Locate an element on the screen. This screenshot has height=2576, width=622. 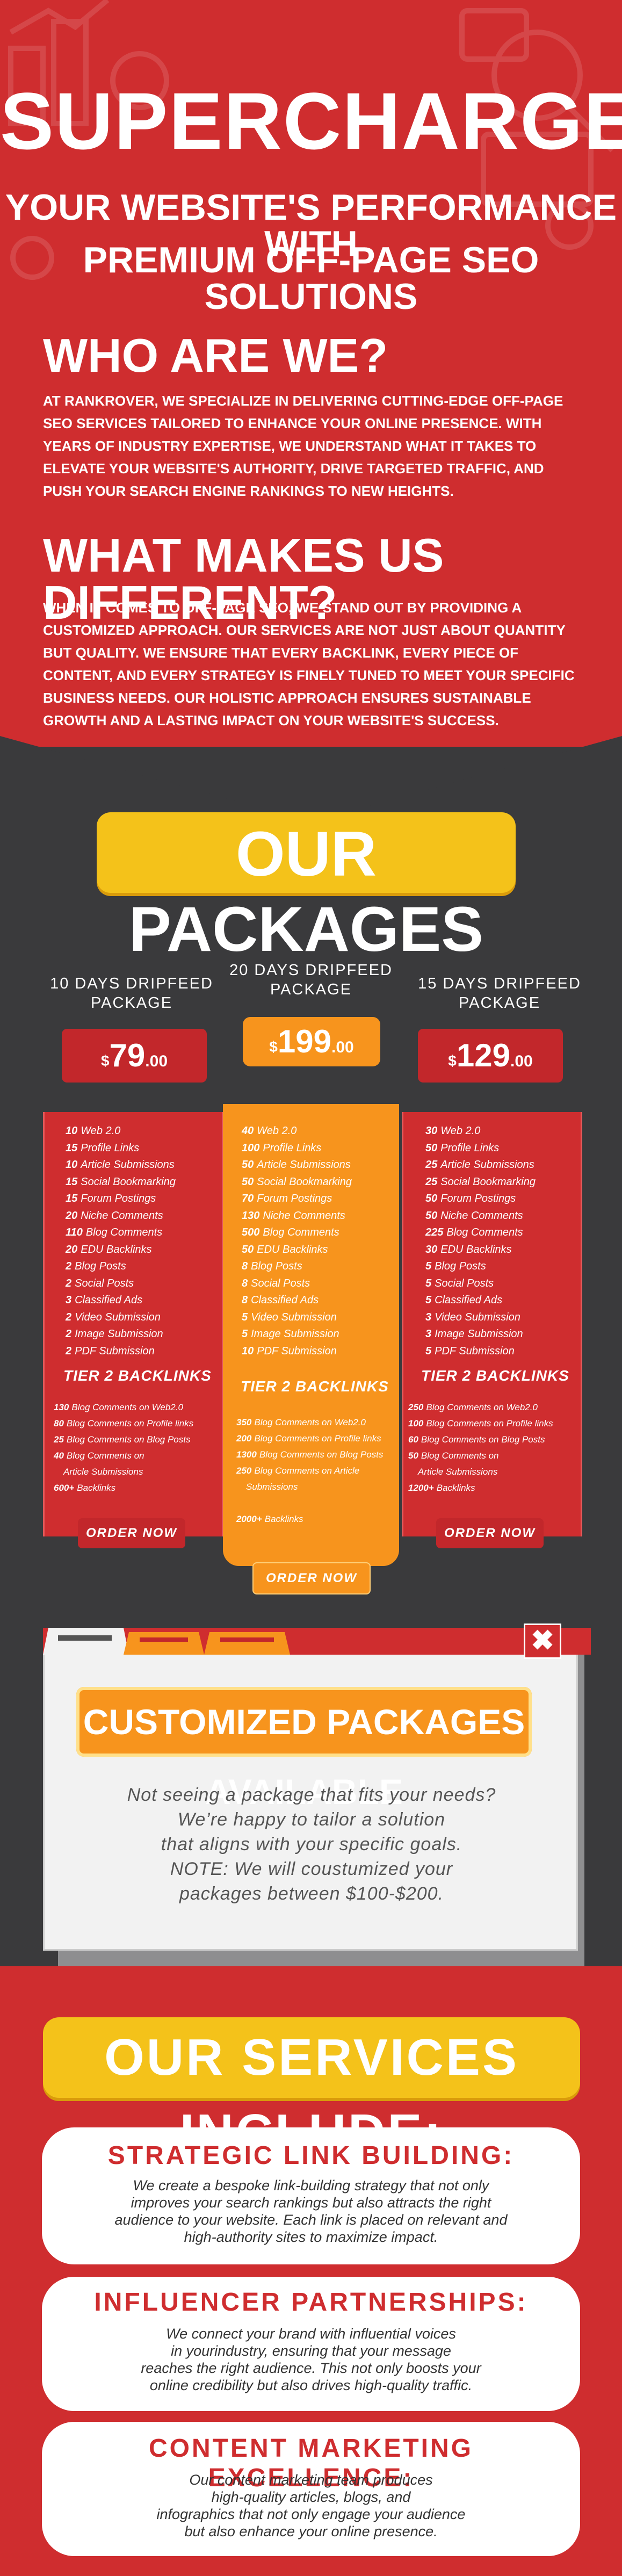
order-now-button-15-days: ORDER NOW is located at coordinates (490, 1533).